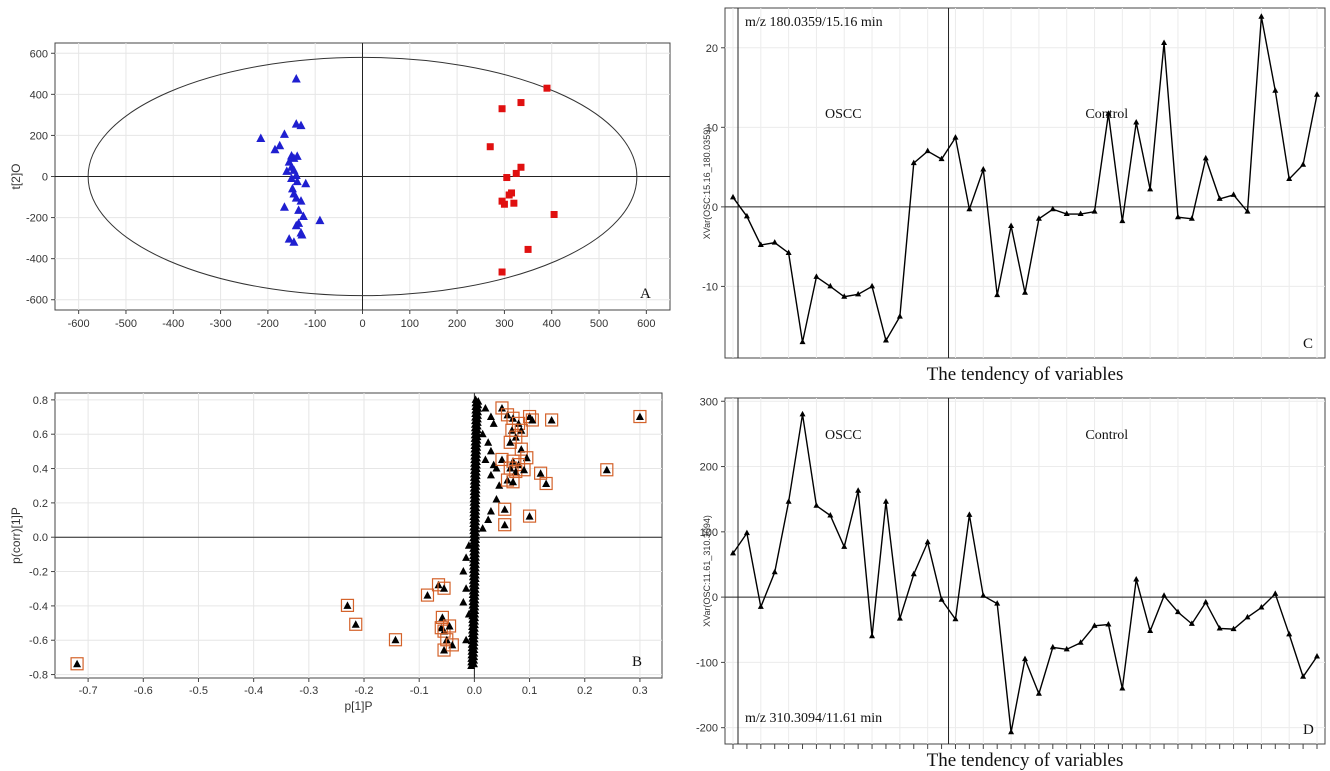 The height and width of the screenshot is (771, 1330). I want to click on tick-label-y-a: 600, so click(39, 54).